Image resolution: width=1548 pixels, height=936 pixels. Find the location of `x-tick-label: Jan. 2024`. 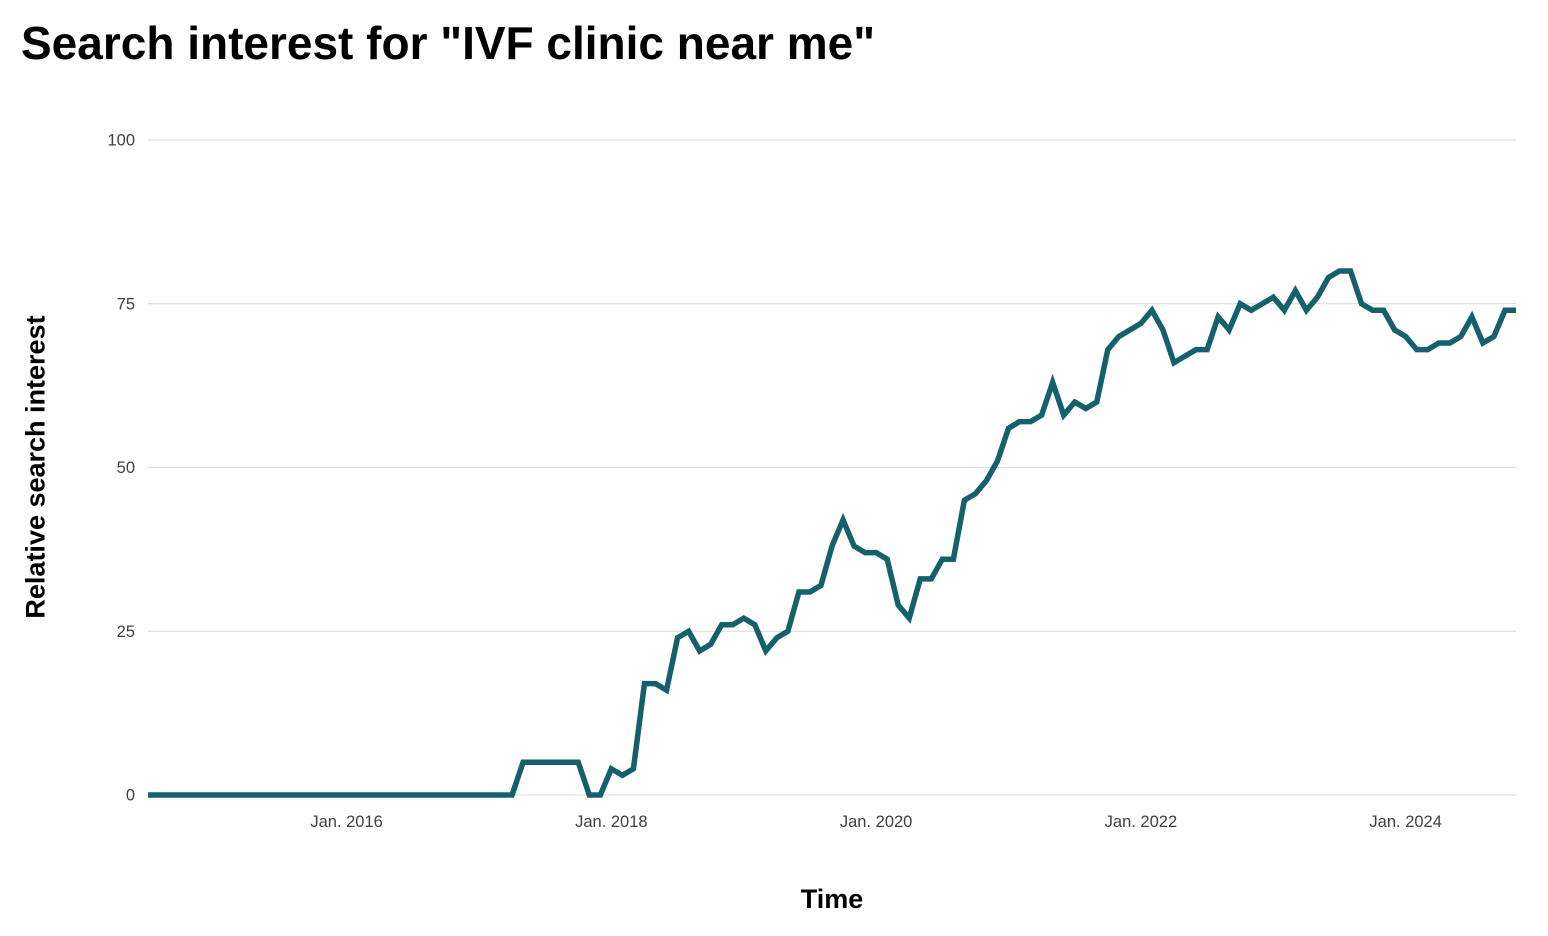

x-tick-label: Jan. 2024 is located at coordinates (1405, 822).